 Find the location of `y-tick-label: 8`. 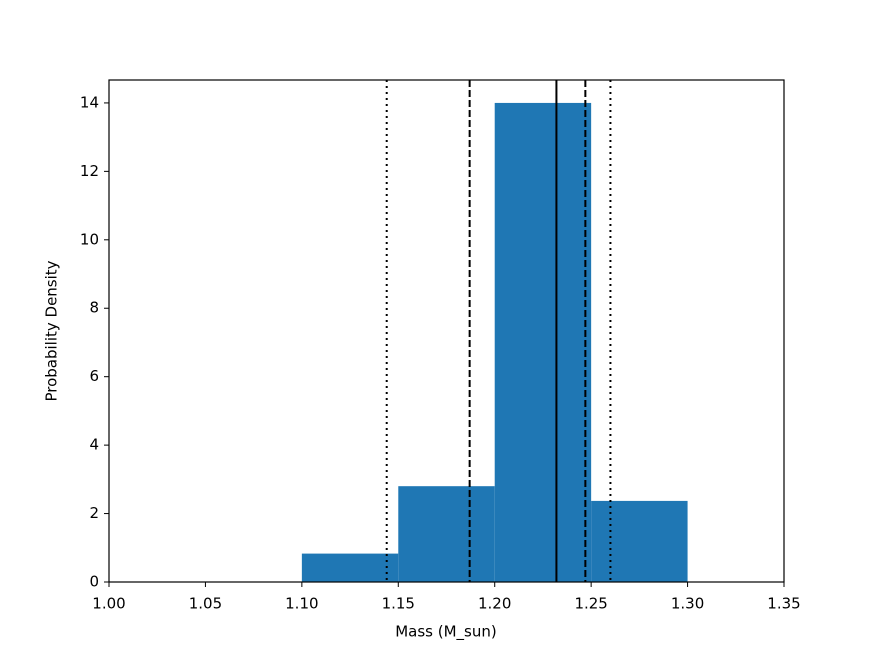

y-tick-label: 8 is located at coordinates (94, 308).